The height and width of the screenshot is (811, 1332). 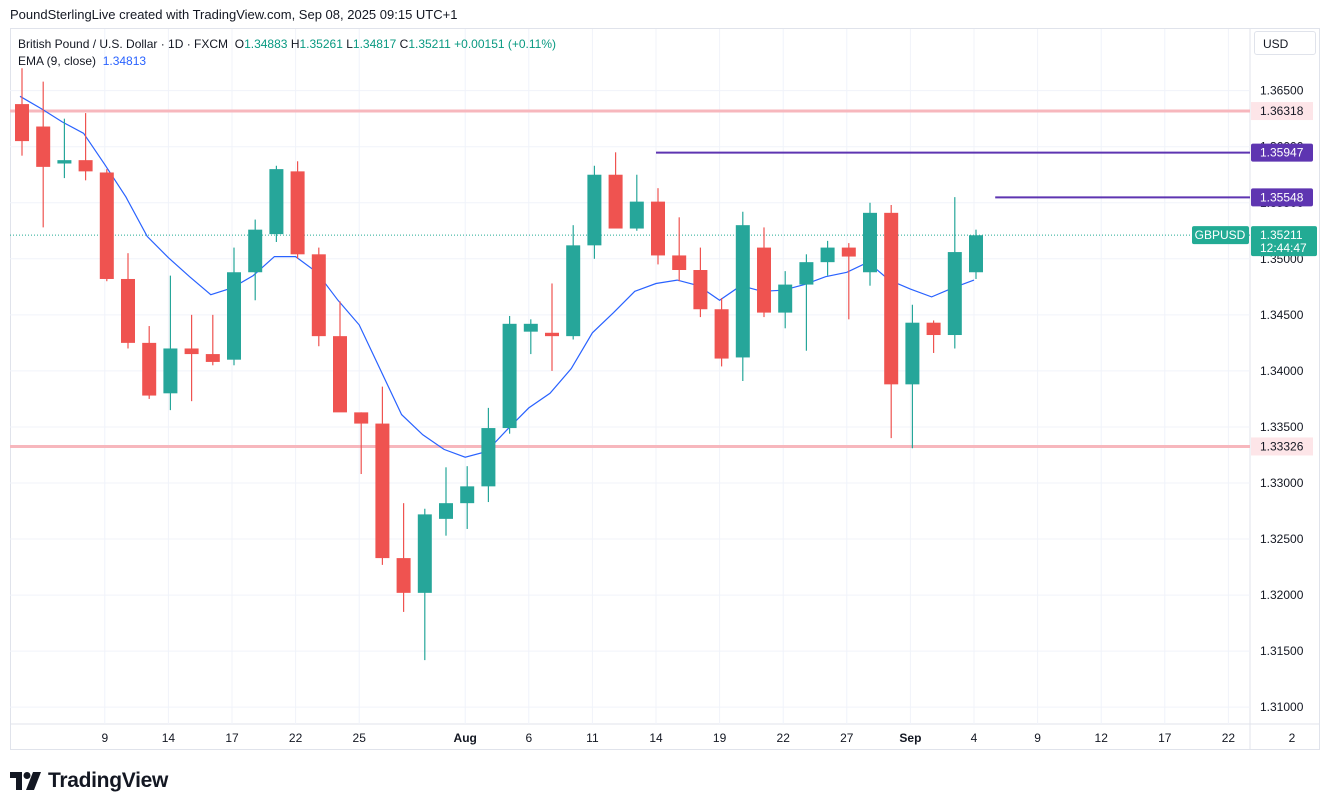 I want to click on legend-ema-value: 1.34813, so click(x=124, y=61).